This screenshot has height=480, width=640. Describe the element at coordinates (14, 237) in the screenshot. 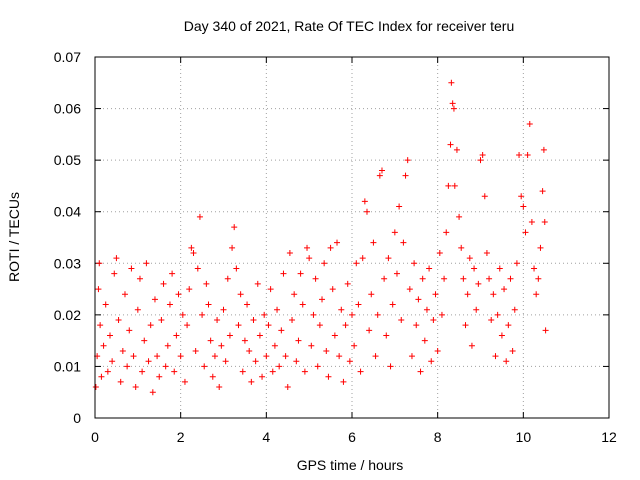

I see `y-axis-label: ROTI / TECUs` at that location.